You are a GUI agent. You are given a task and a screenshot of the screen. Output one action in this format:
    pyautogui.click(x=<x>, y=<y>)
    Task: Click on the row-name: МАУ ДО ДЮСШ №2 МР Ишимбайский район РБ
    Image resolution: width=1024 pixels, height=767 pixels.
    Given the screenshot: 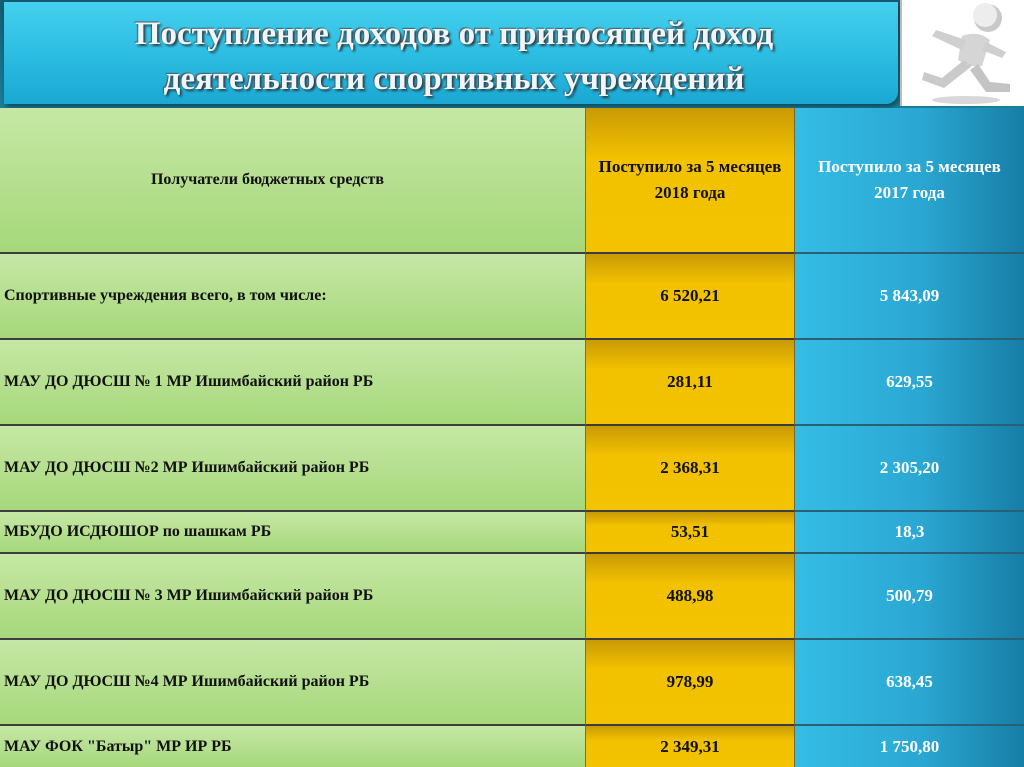 What is the action you would take?
    pyautogui.click(x=293, y=469)
    